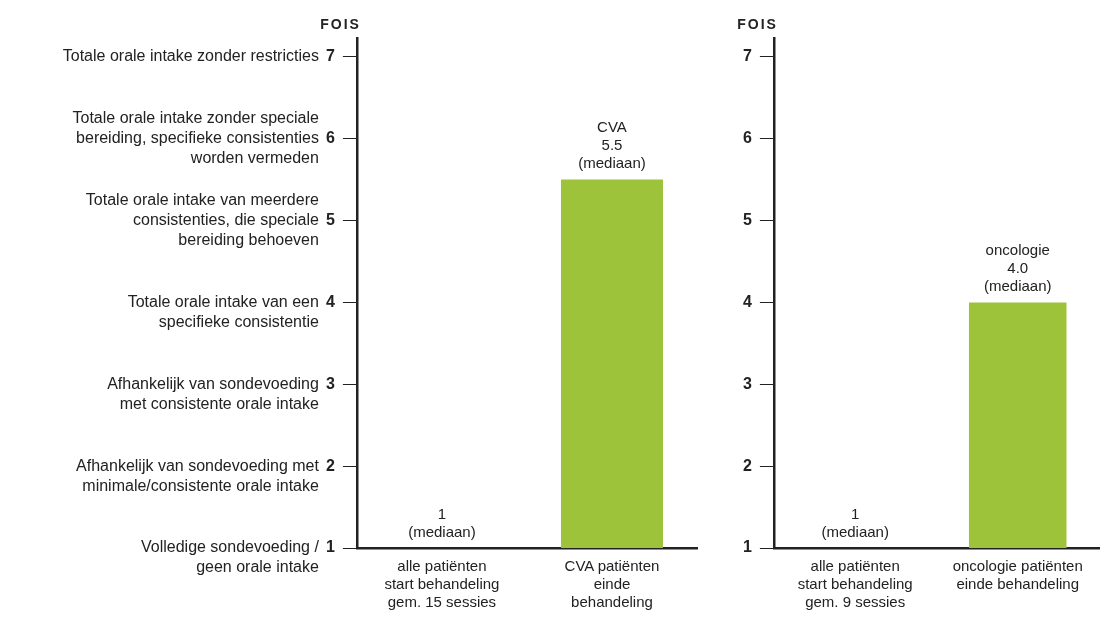  I want to click on x-tick-label: alle patiënten start behandeling gem. 9 sessies, so click(855, 584).